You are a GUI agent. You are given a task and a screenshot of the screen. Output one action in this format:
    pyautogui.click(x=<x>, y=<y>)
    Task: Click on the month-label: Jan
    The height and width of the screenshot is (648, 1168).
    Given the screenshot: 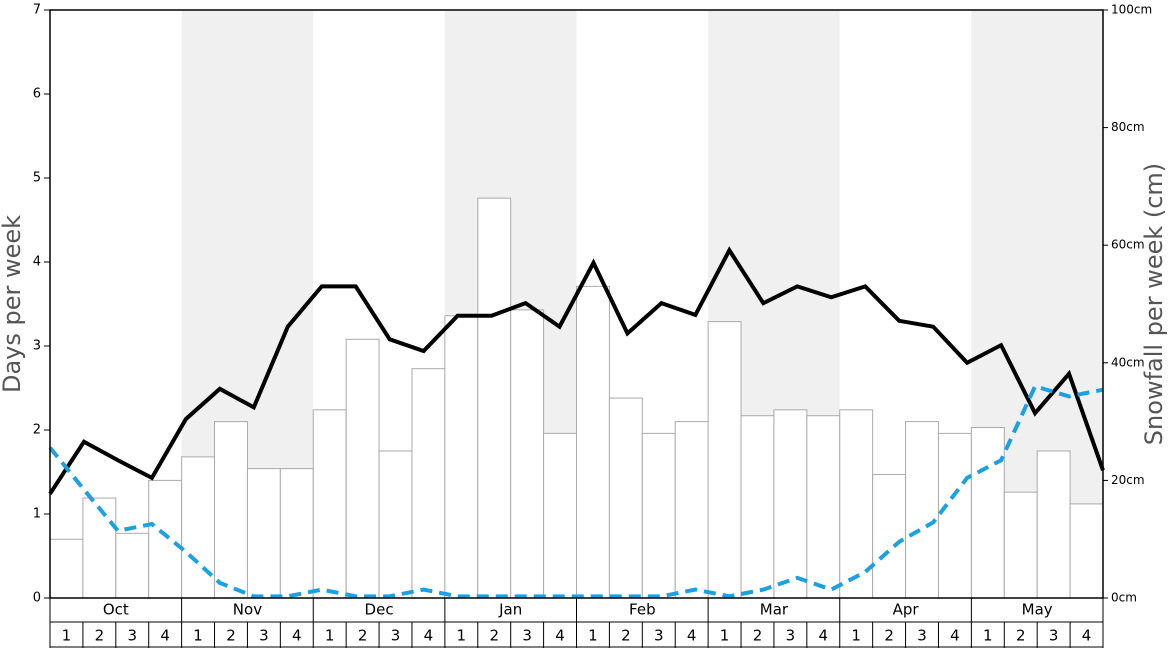 What is the action you would take?
    pyautogui.click(x=510, y=610)
    